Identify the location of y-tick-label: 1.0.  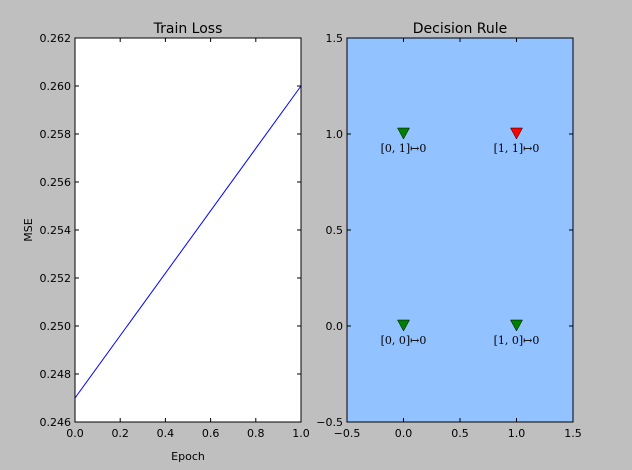
(335, 134).